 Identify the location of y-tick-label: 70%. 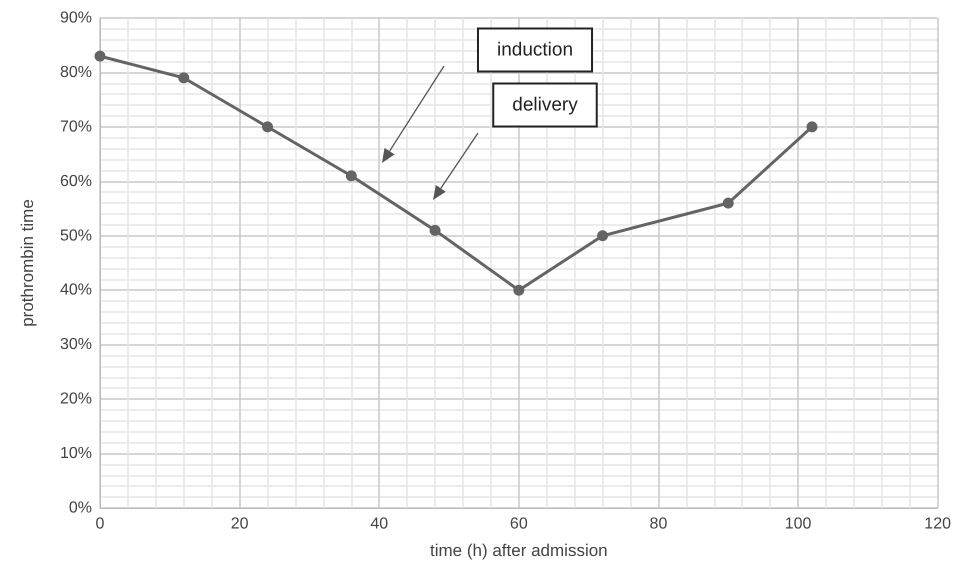
(76, 127).